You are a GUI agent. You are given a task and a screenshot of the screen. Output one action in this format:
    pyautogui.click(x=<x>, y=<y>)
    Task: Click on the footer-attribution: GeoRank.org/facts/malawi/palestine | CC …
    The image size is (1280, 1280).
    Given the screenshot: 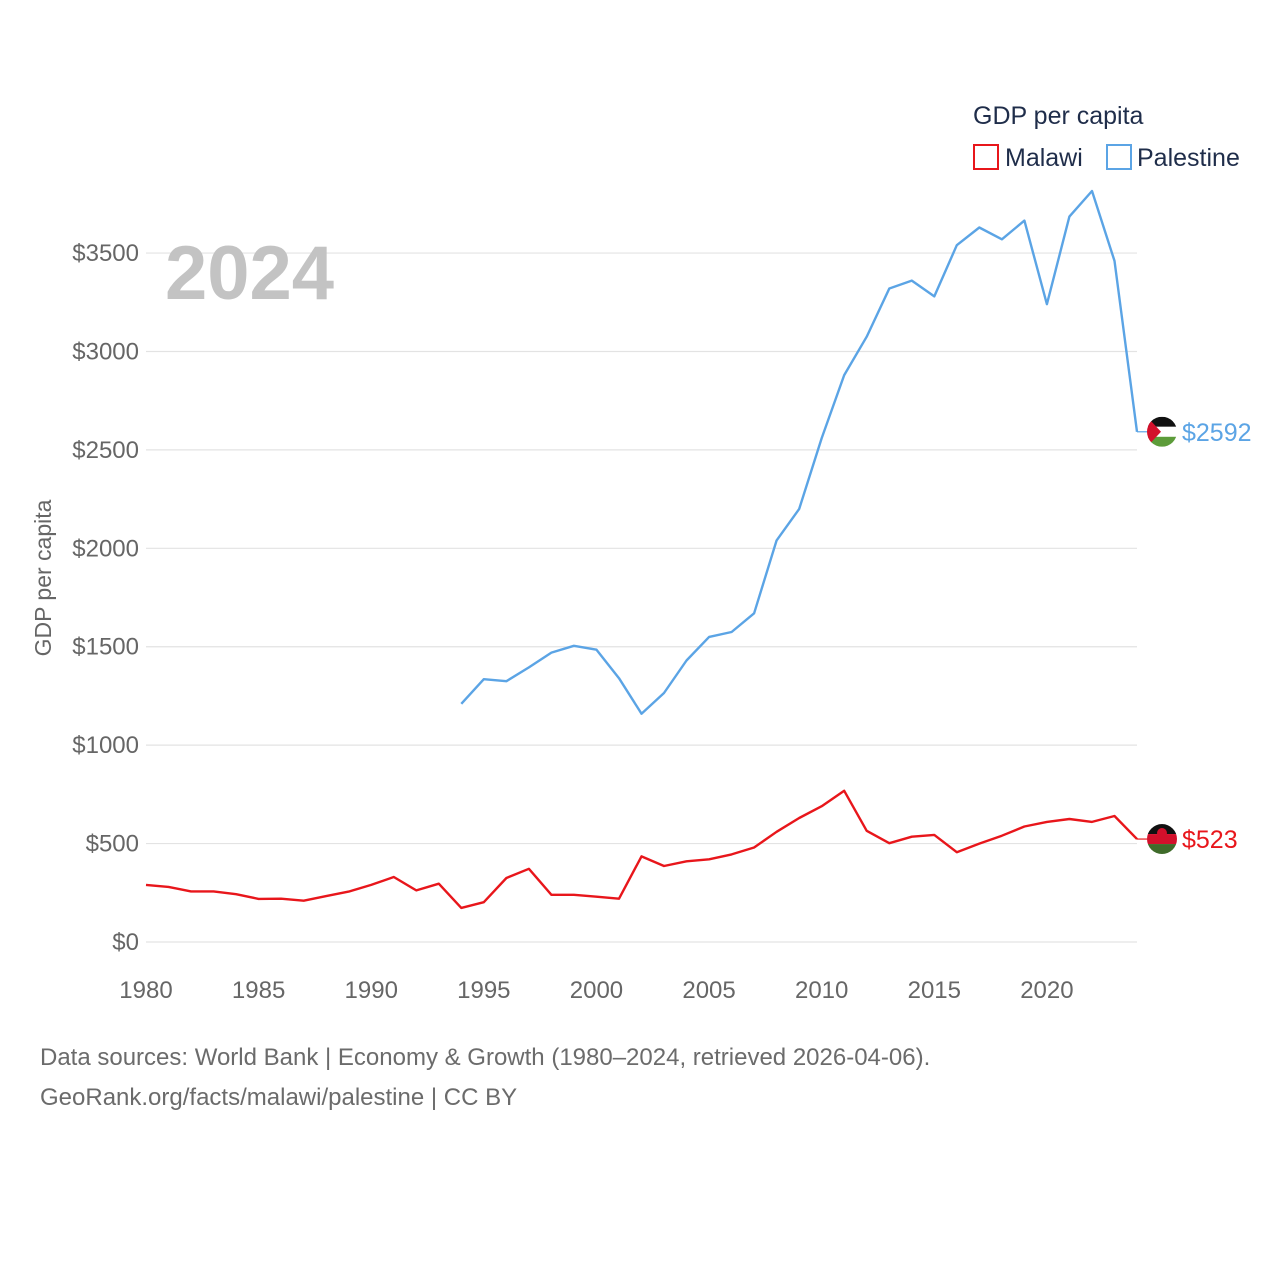 What is the action you would take?
    pyautogui.click(x=279, y=1097)
    